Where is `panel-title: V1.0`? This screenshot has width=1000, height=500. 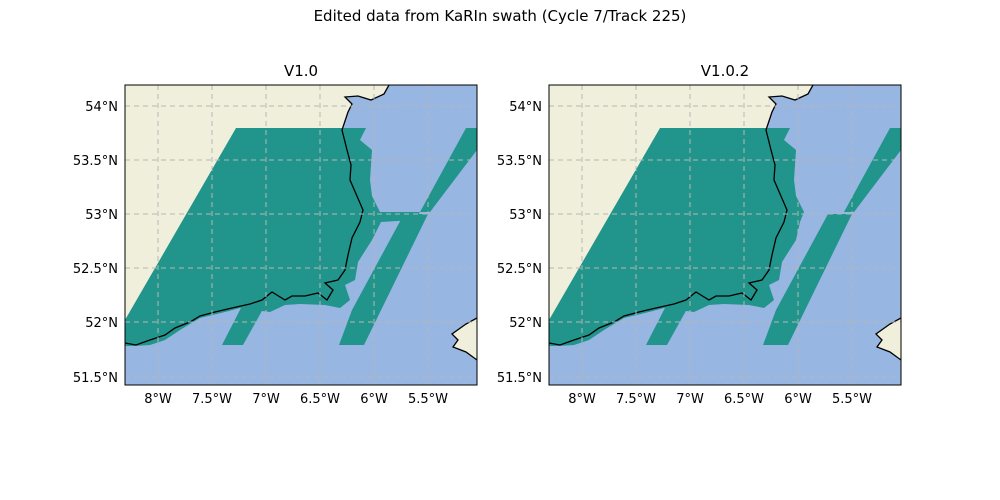 panel-title: V1.0 is located at coordinates (301, 71).